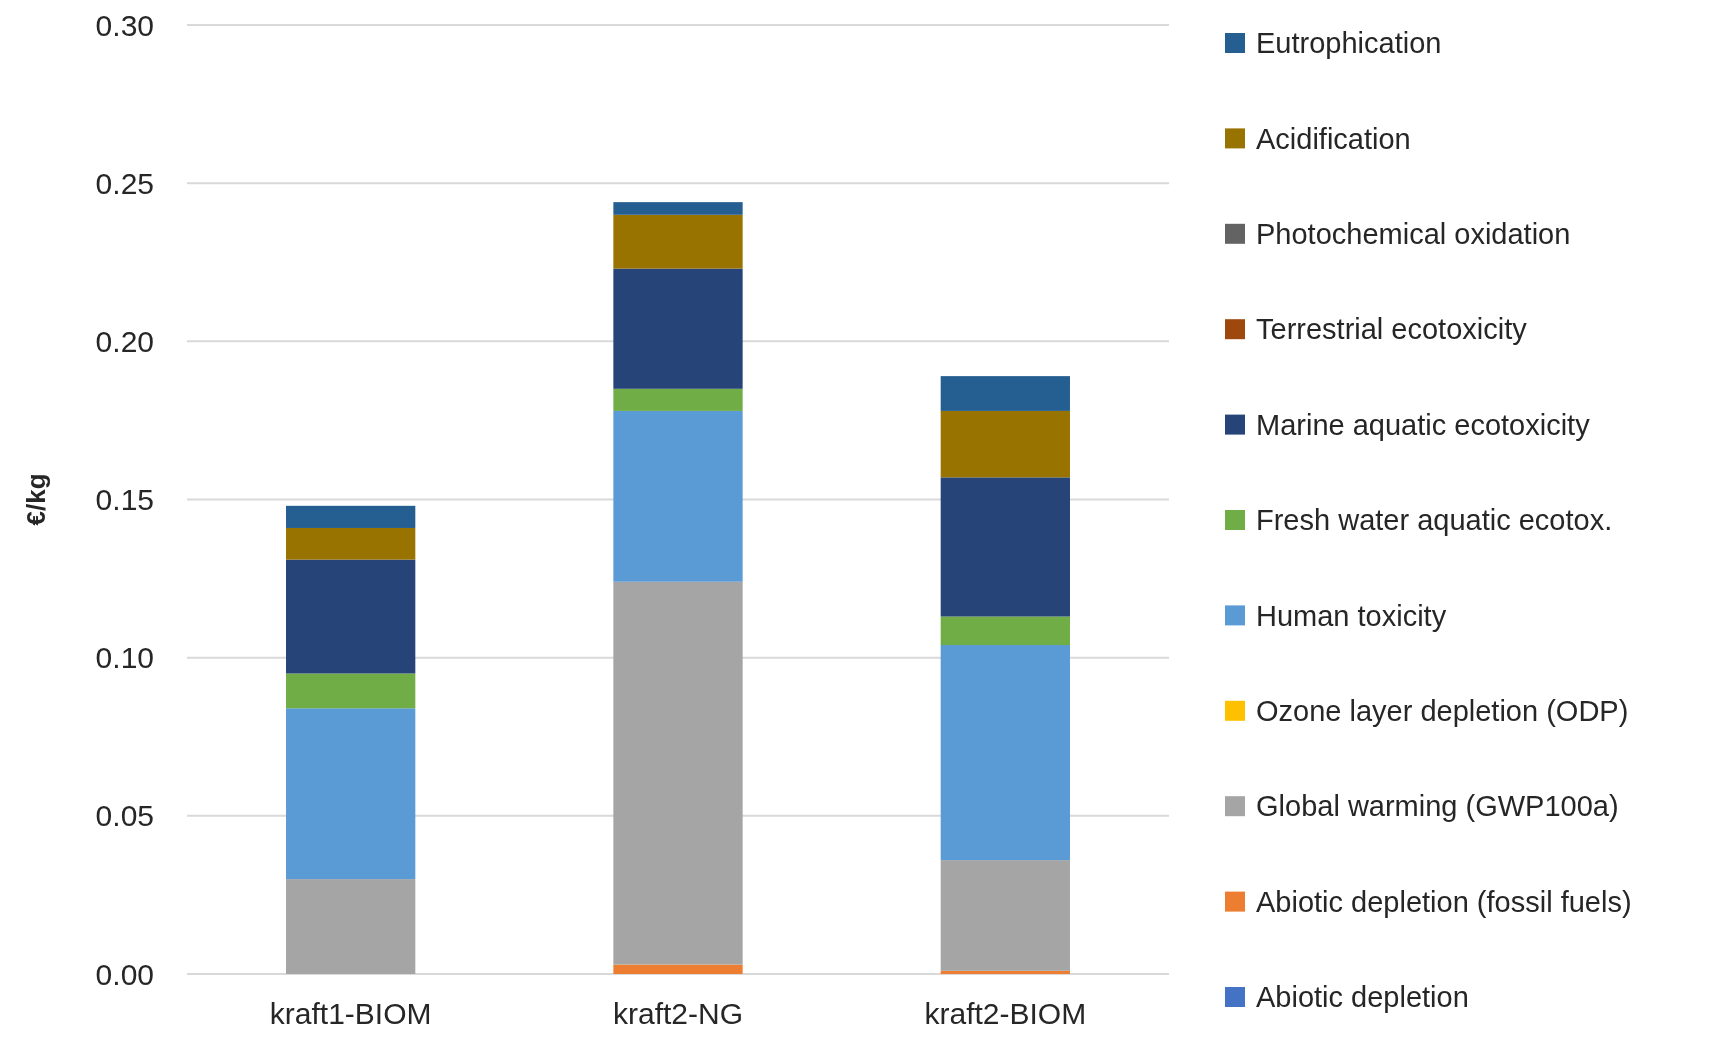 This screenshot has width=1734, height=1041. Describe the element at coordinates (1413, 233) in the screenshot. I see `legend-label: Photochemical oxidation` at that location.